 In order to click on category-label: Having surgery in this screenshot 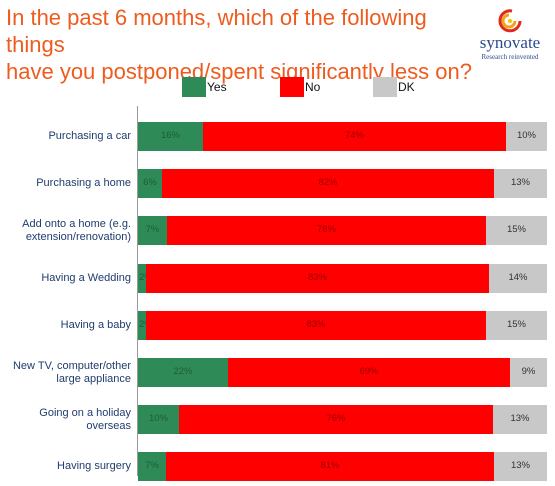, I will do `click(67, 466)`.